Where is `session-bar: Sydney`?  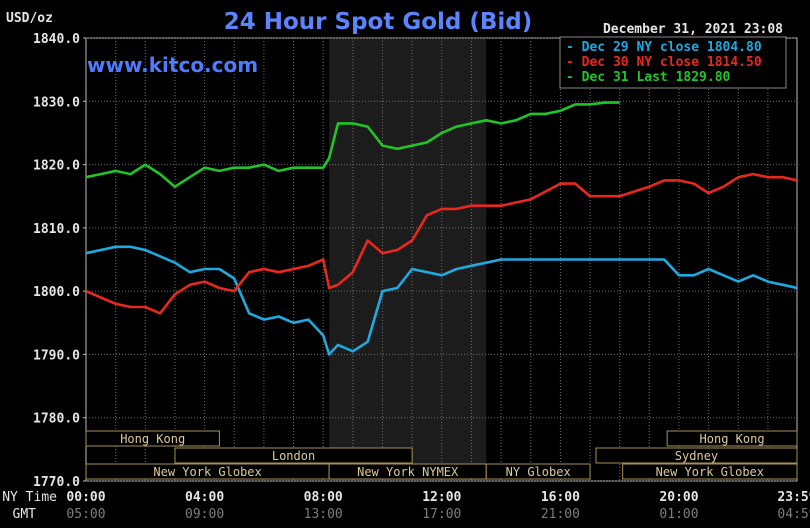
session-bar: Sydney is located at coordinates (696, 455).